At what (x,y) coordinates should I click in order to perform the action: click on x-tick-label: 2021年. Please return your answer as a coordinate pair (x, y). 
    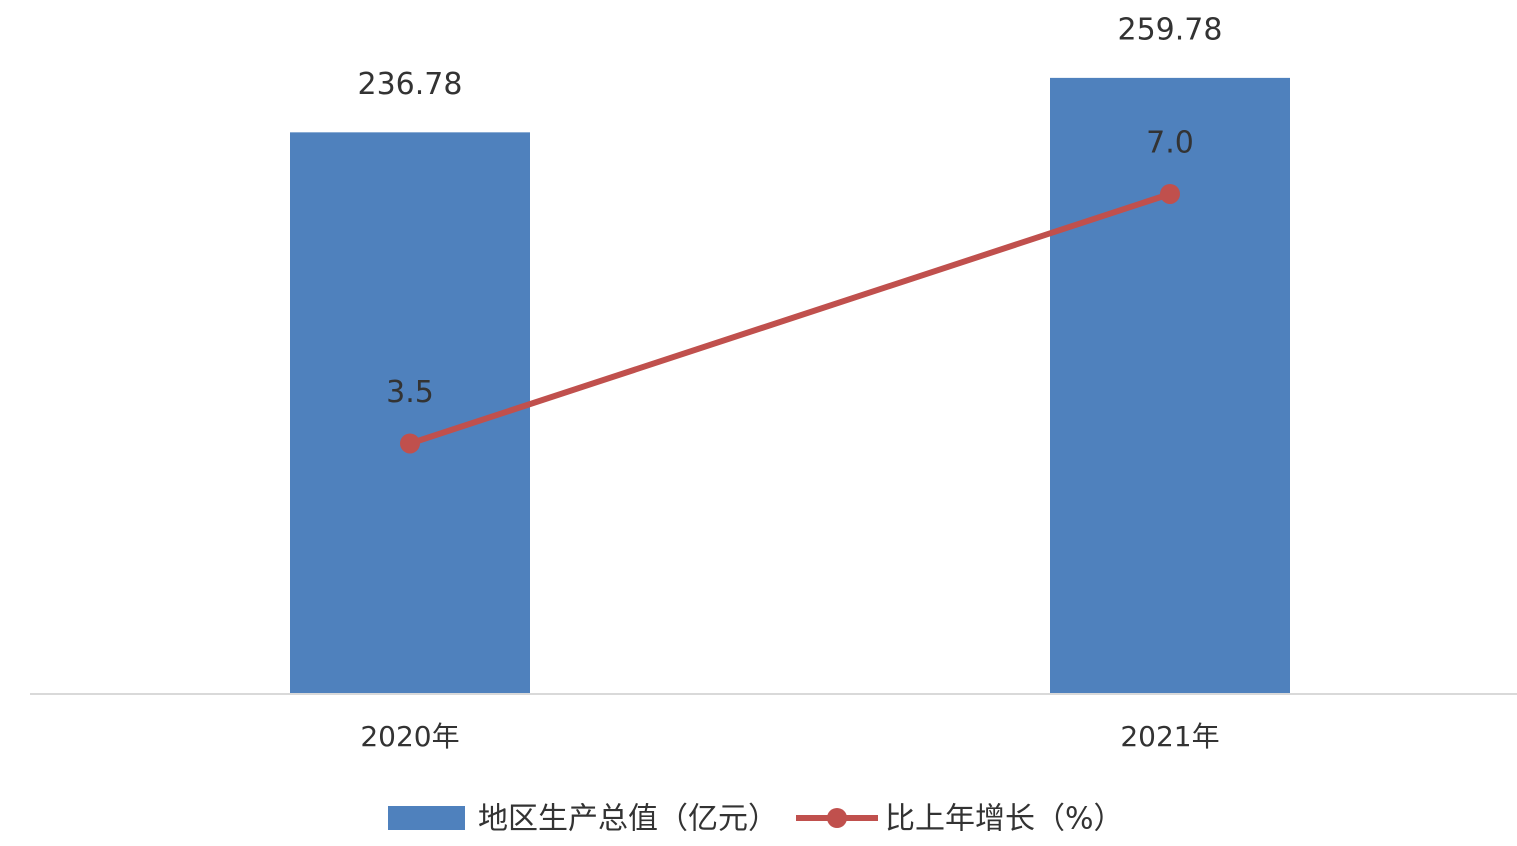
    Looking at the image, I should click on (1169, 736).